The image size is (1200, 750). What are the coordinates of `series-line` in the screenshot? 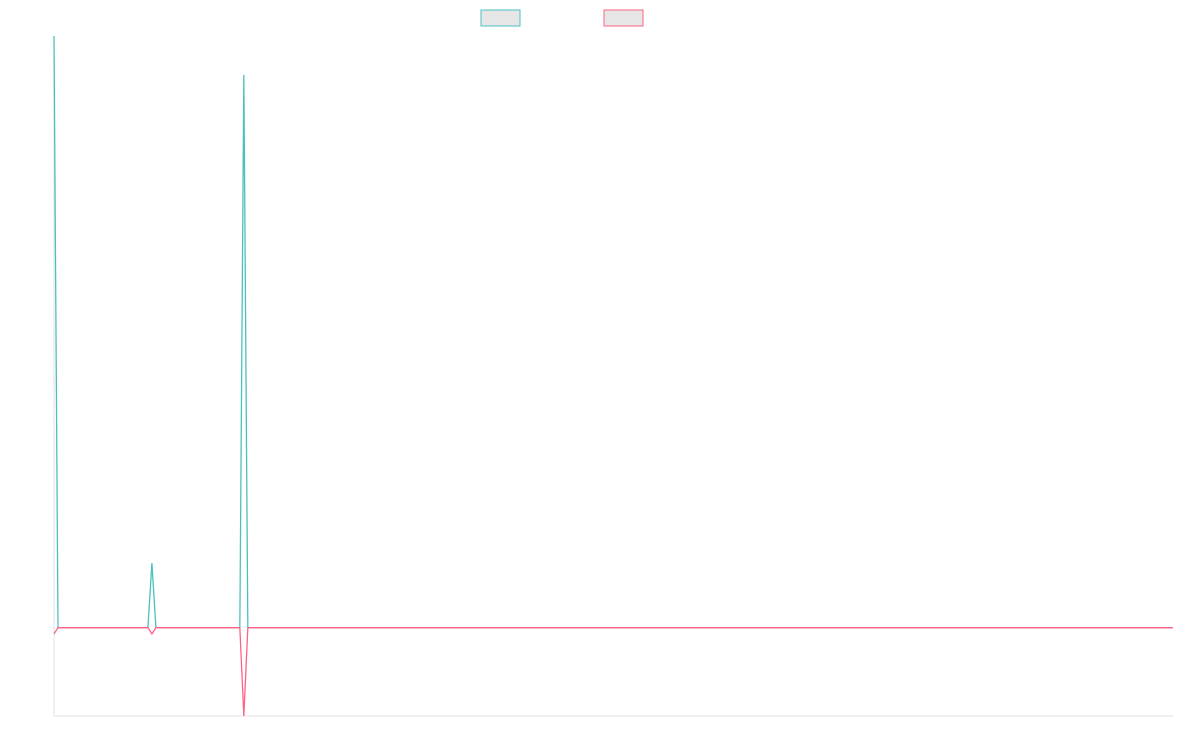 It's located at (613, 672).